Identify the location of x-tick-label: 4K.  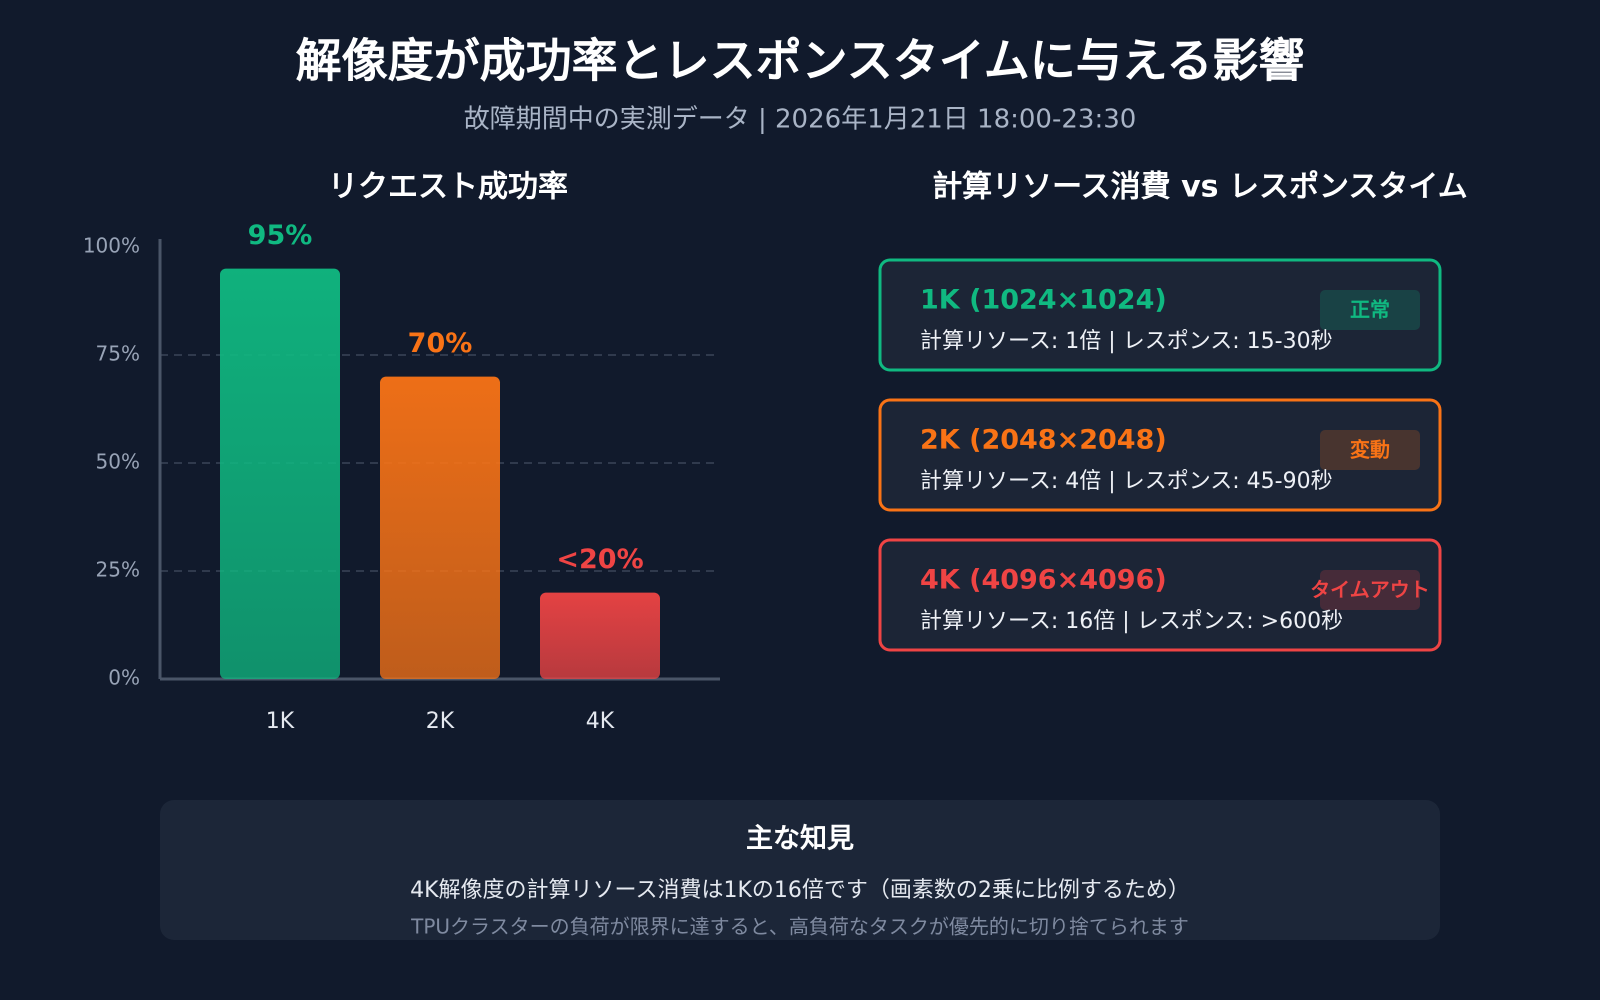
(600, 721).